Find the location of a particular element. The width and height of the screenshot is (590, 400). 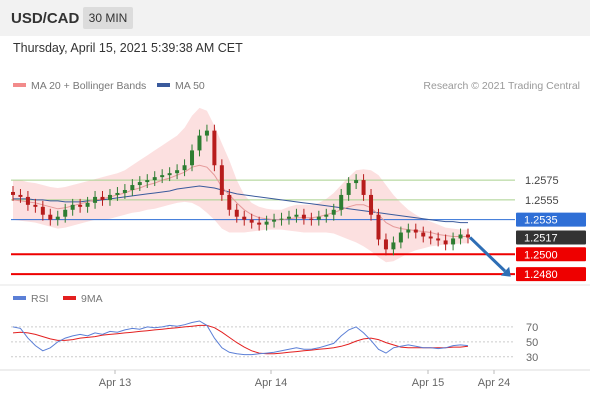

legend-rsi-ma-label: 9MA is located at coordinates (92, 299).